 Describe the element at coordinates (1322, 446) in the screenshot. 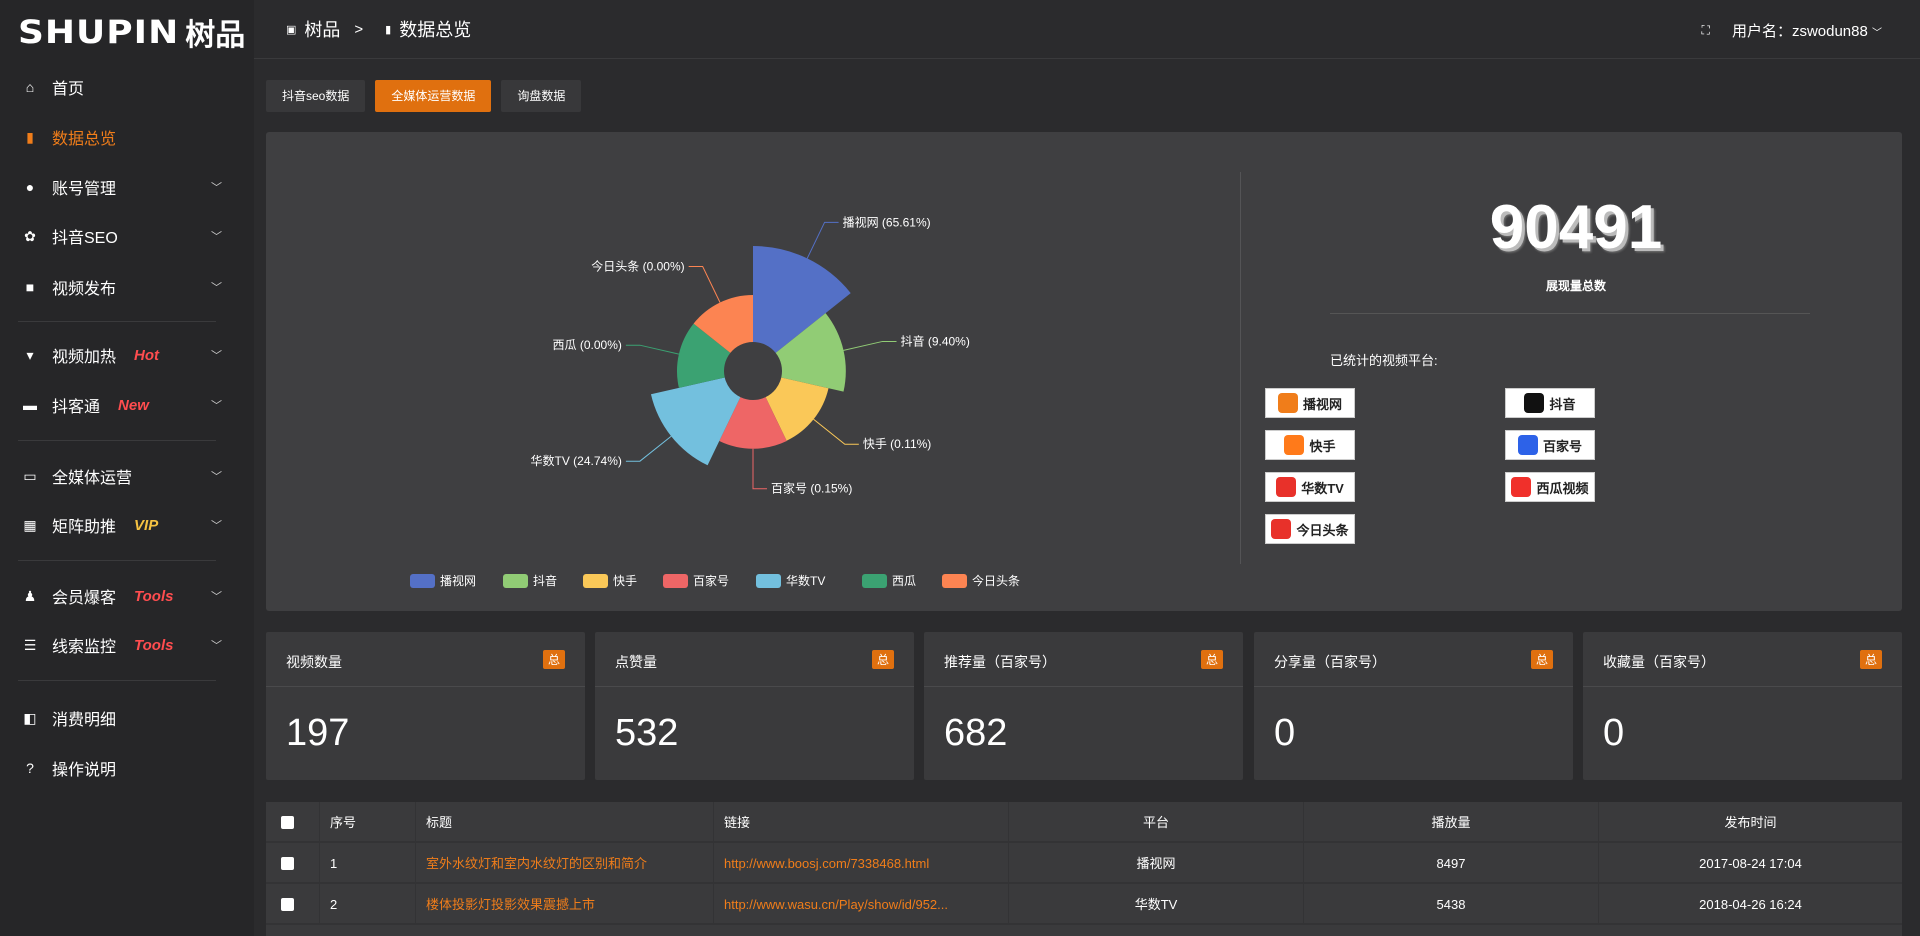

I see `platform-logo-name: 快手` at that location.